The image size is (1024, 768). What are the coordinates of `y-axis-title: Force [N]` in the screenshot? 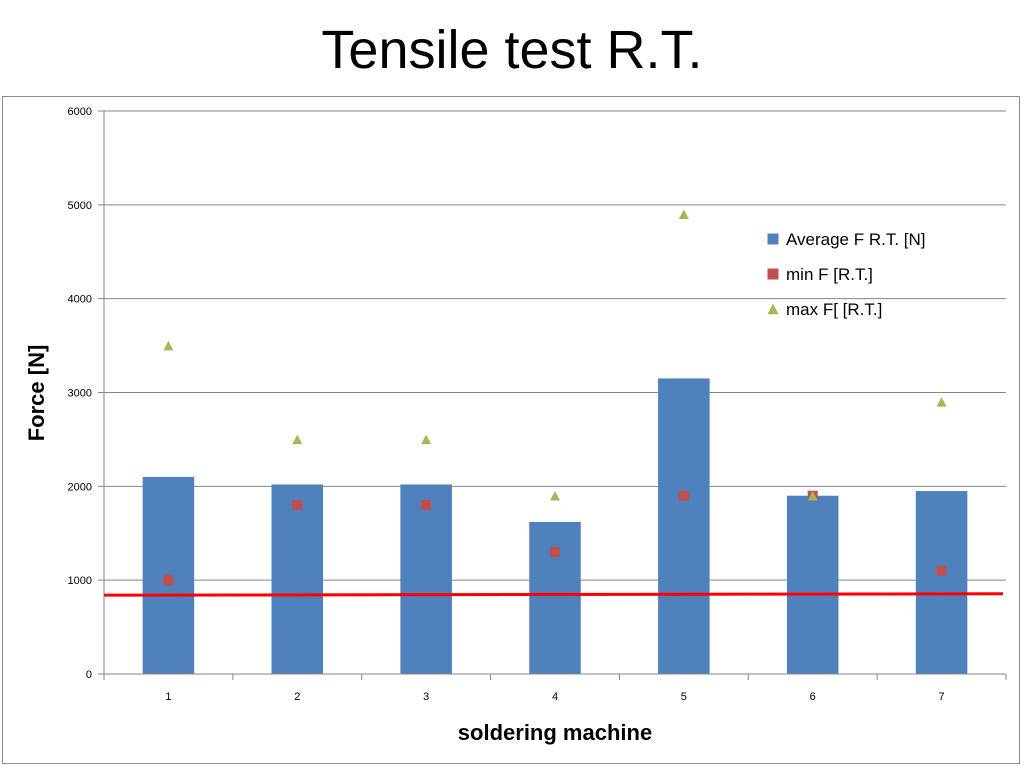 It's located at (36, 393).